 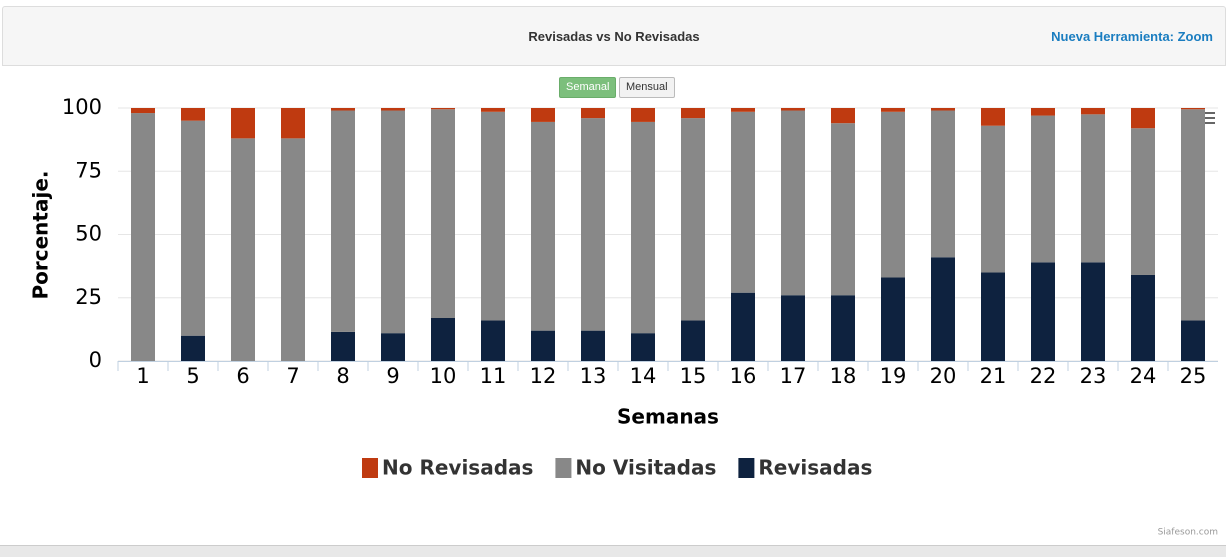 I want to click on x-tick-label: 19, so click(x=893, y=376).